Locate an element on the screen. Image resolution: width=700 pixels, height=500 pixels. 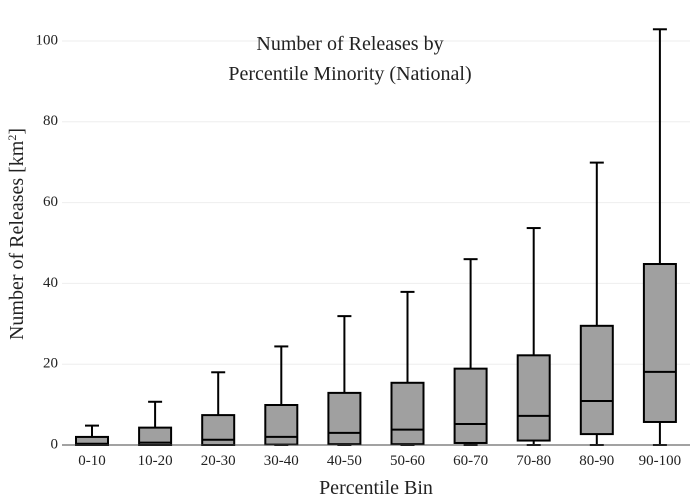
y-tick-label: 60 is located at coordinates (50, 202).